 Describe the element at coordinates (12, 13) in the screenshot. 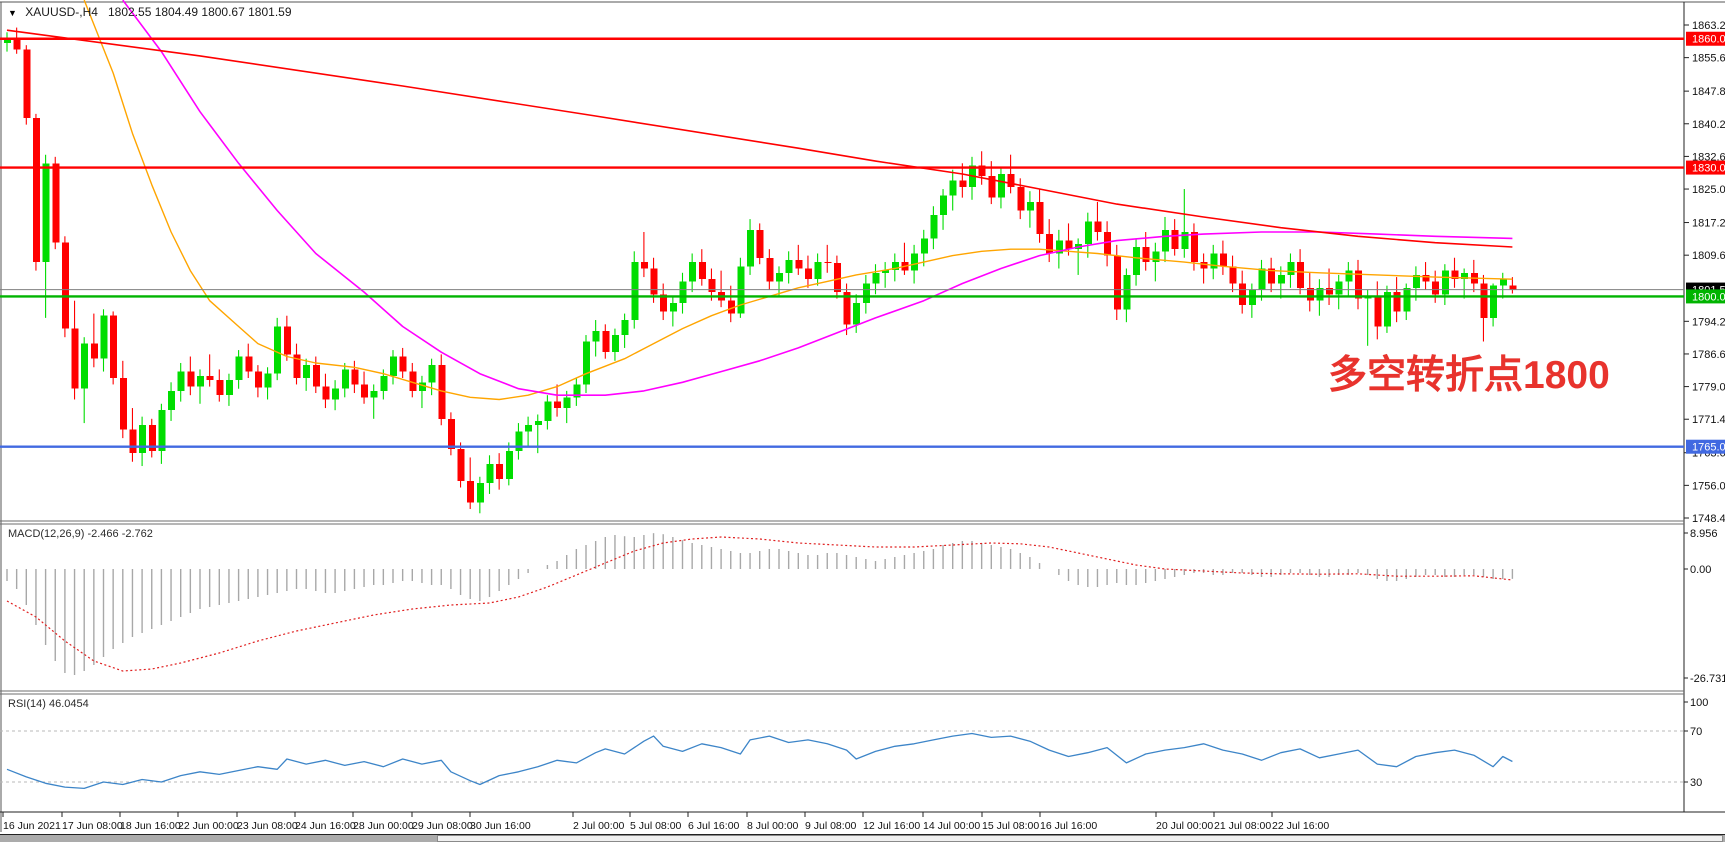

I see `symbol-dropdown-icon: ▼` at that location.